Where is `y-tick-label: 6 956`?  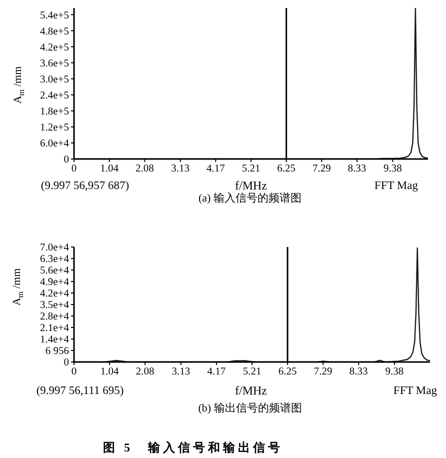
y-tick-label: 6 956 is located at coordinates (57, 352).